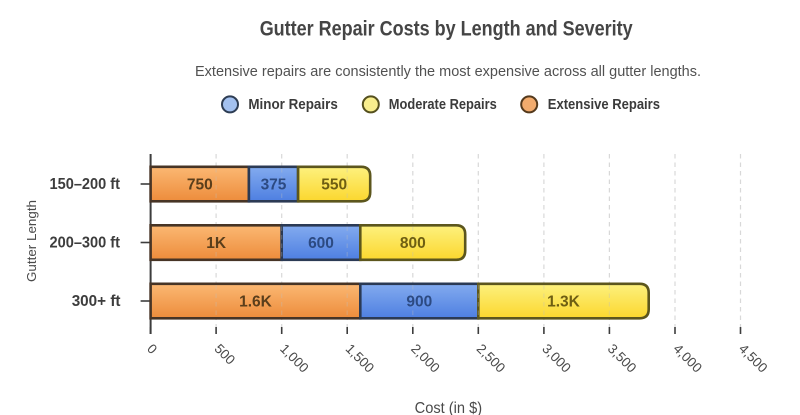 The width and height of the screenshot is (800, 415). Describe the element at coordinates (31, 241) in the screenshot. I see `svg-text: Gutter Length` at that location.